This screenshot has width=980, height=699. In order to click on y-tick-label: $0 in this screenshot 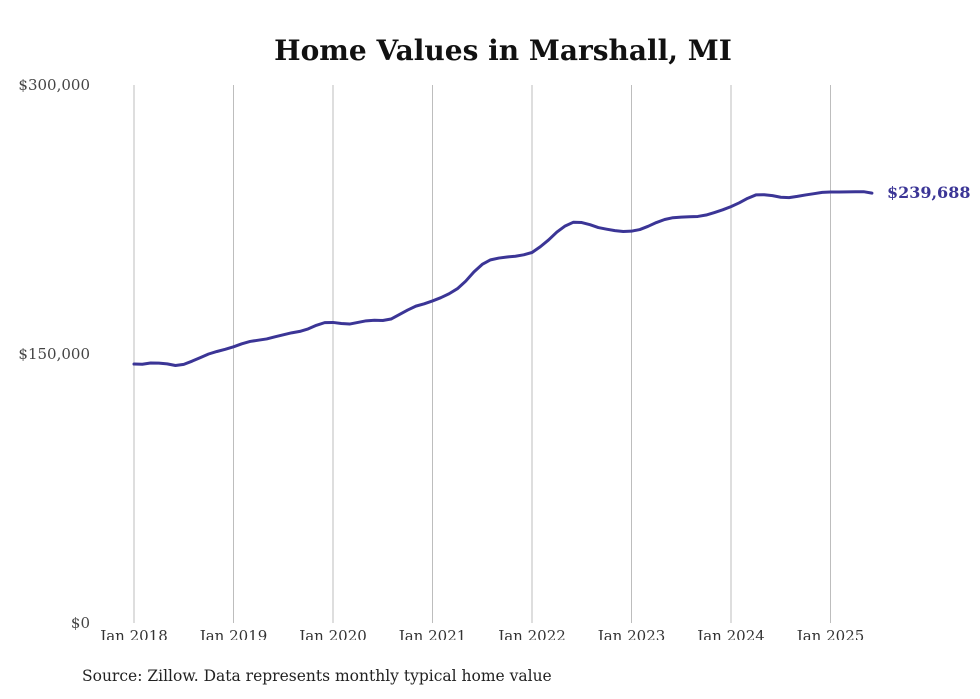, I will do `click(80, 623)`.